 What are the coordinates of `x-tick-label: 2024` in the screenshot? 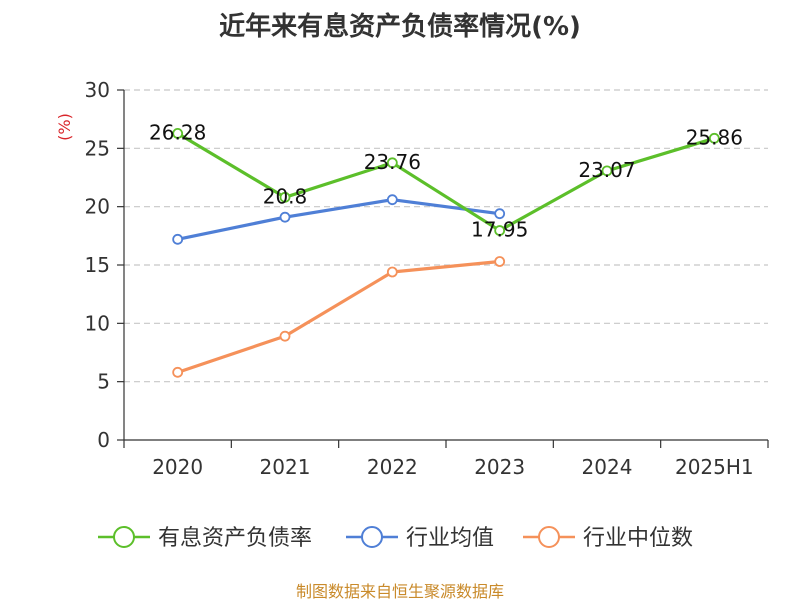 It's located at (607, 467).